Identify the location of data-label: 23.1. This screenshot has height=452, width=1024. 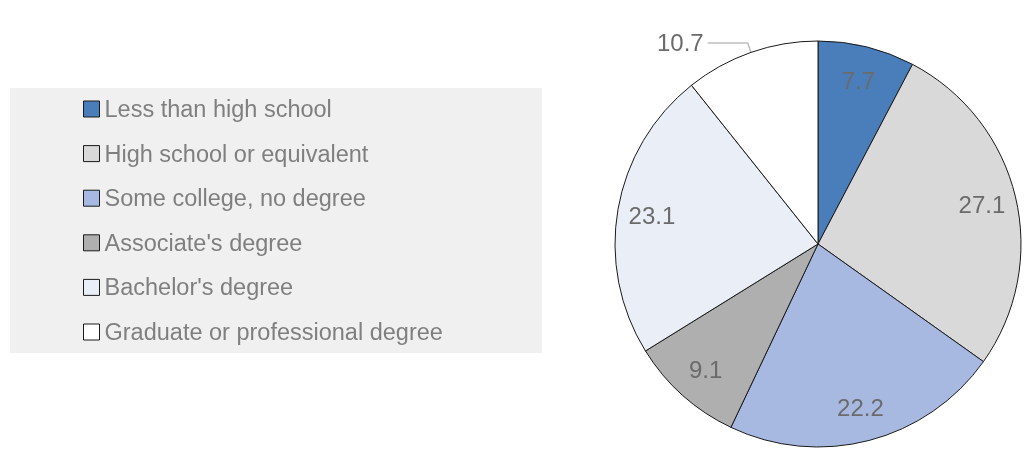
(652, 215).